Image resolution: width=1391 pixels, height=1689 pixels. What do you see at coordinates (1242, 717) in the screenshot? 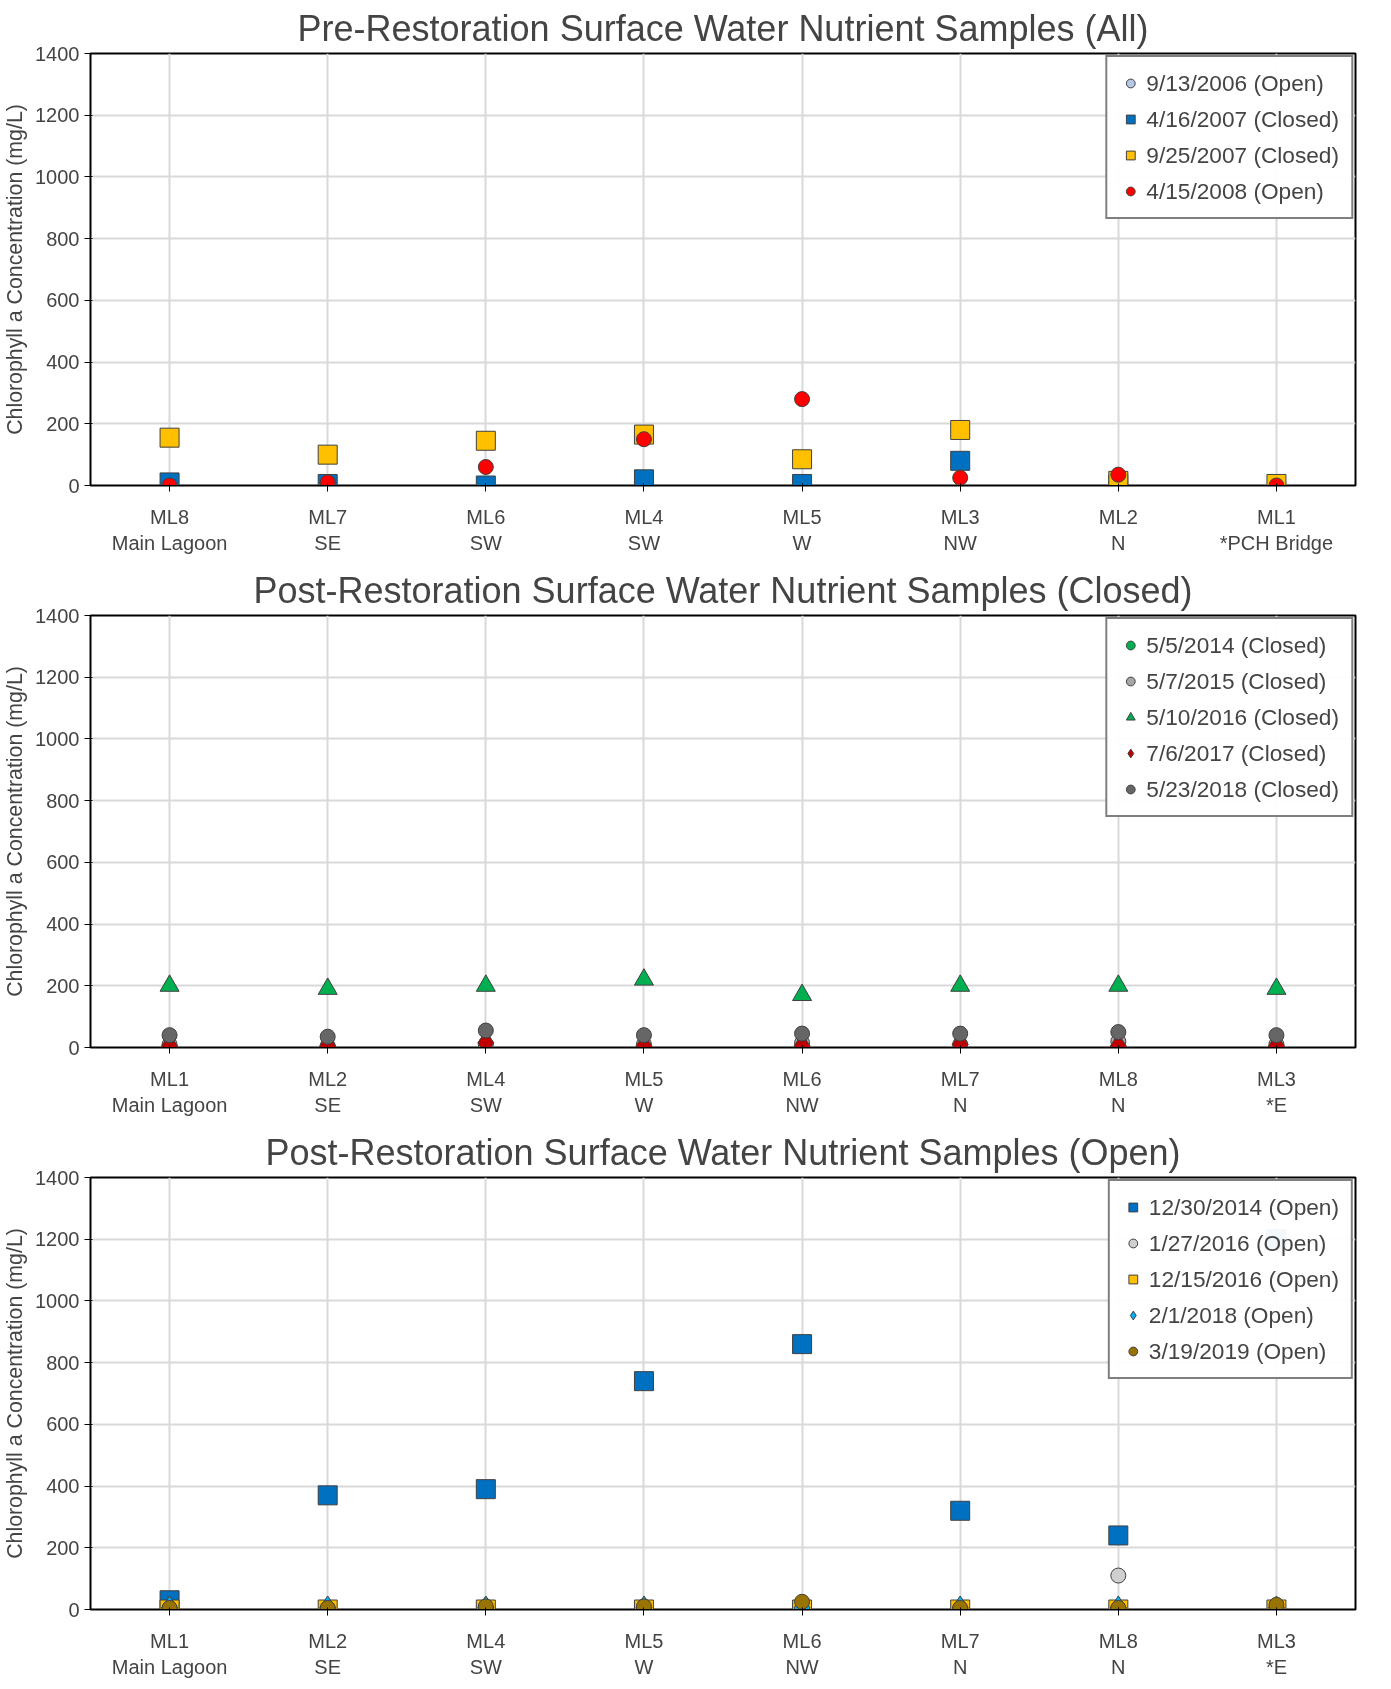
I see `legend-label: 5/10/2016 (Closed)` at bounding box center [1242, 717].